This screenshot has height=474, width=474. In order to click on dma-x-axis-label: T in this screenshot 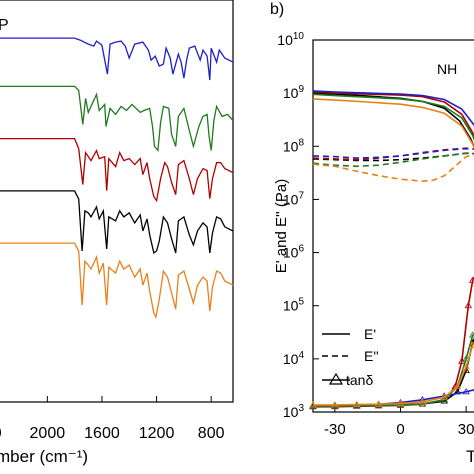, I will do `click(470, 456)`.